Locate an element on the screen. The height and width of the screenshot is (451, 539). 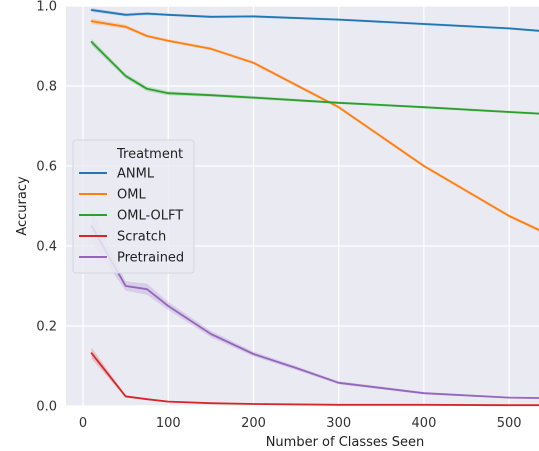
y-tick-label: 0.8 is located at coordinates (46, 87).